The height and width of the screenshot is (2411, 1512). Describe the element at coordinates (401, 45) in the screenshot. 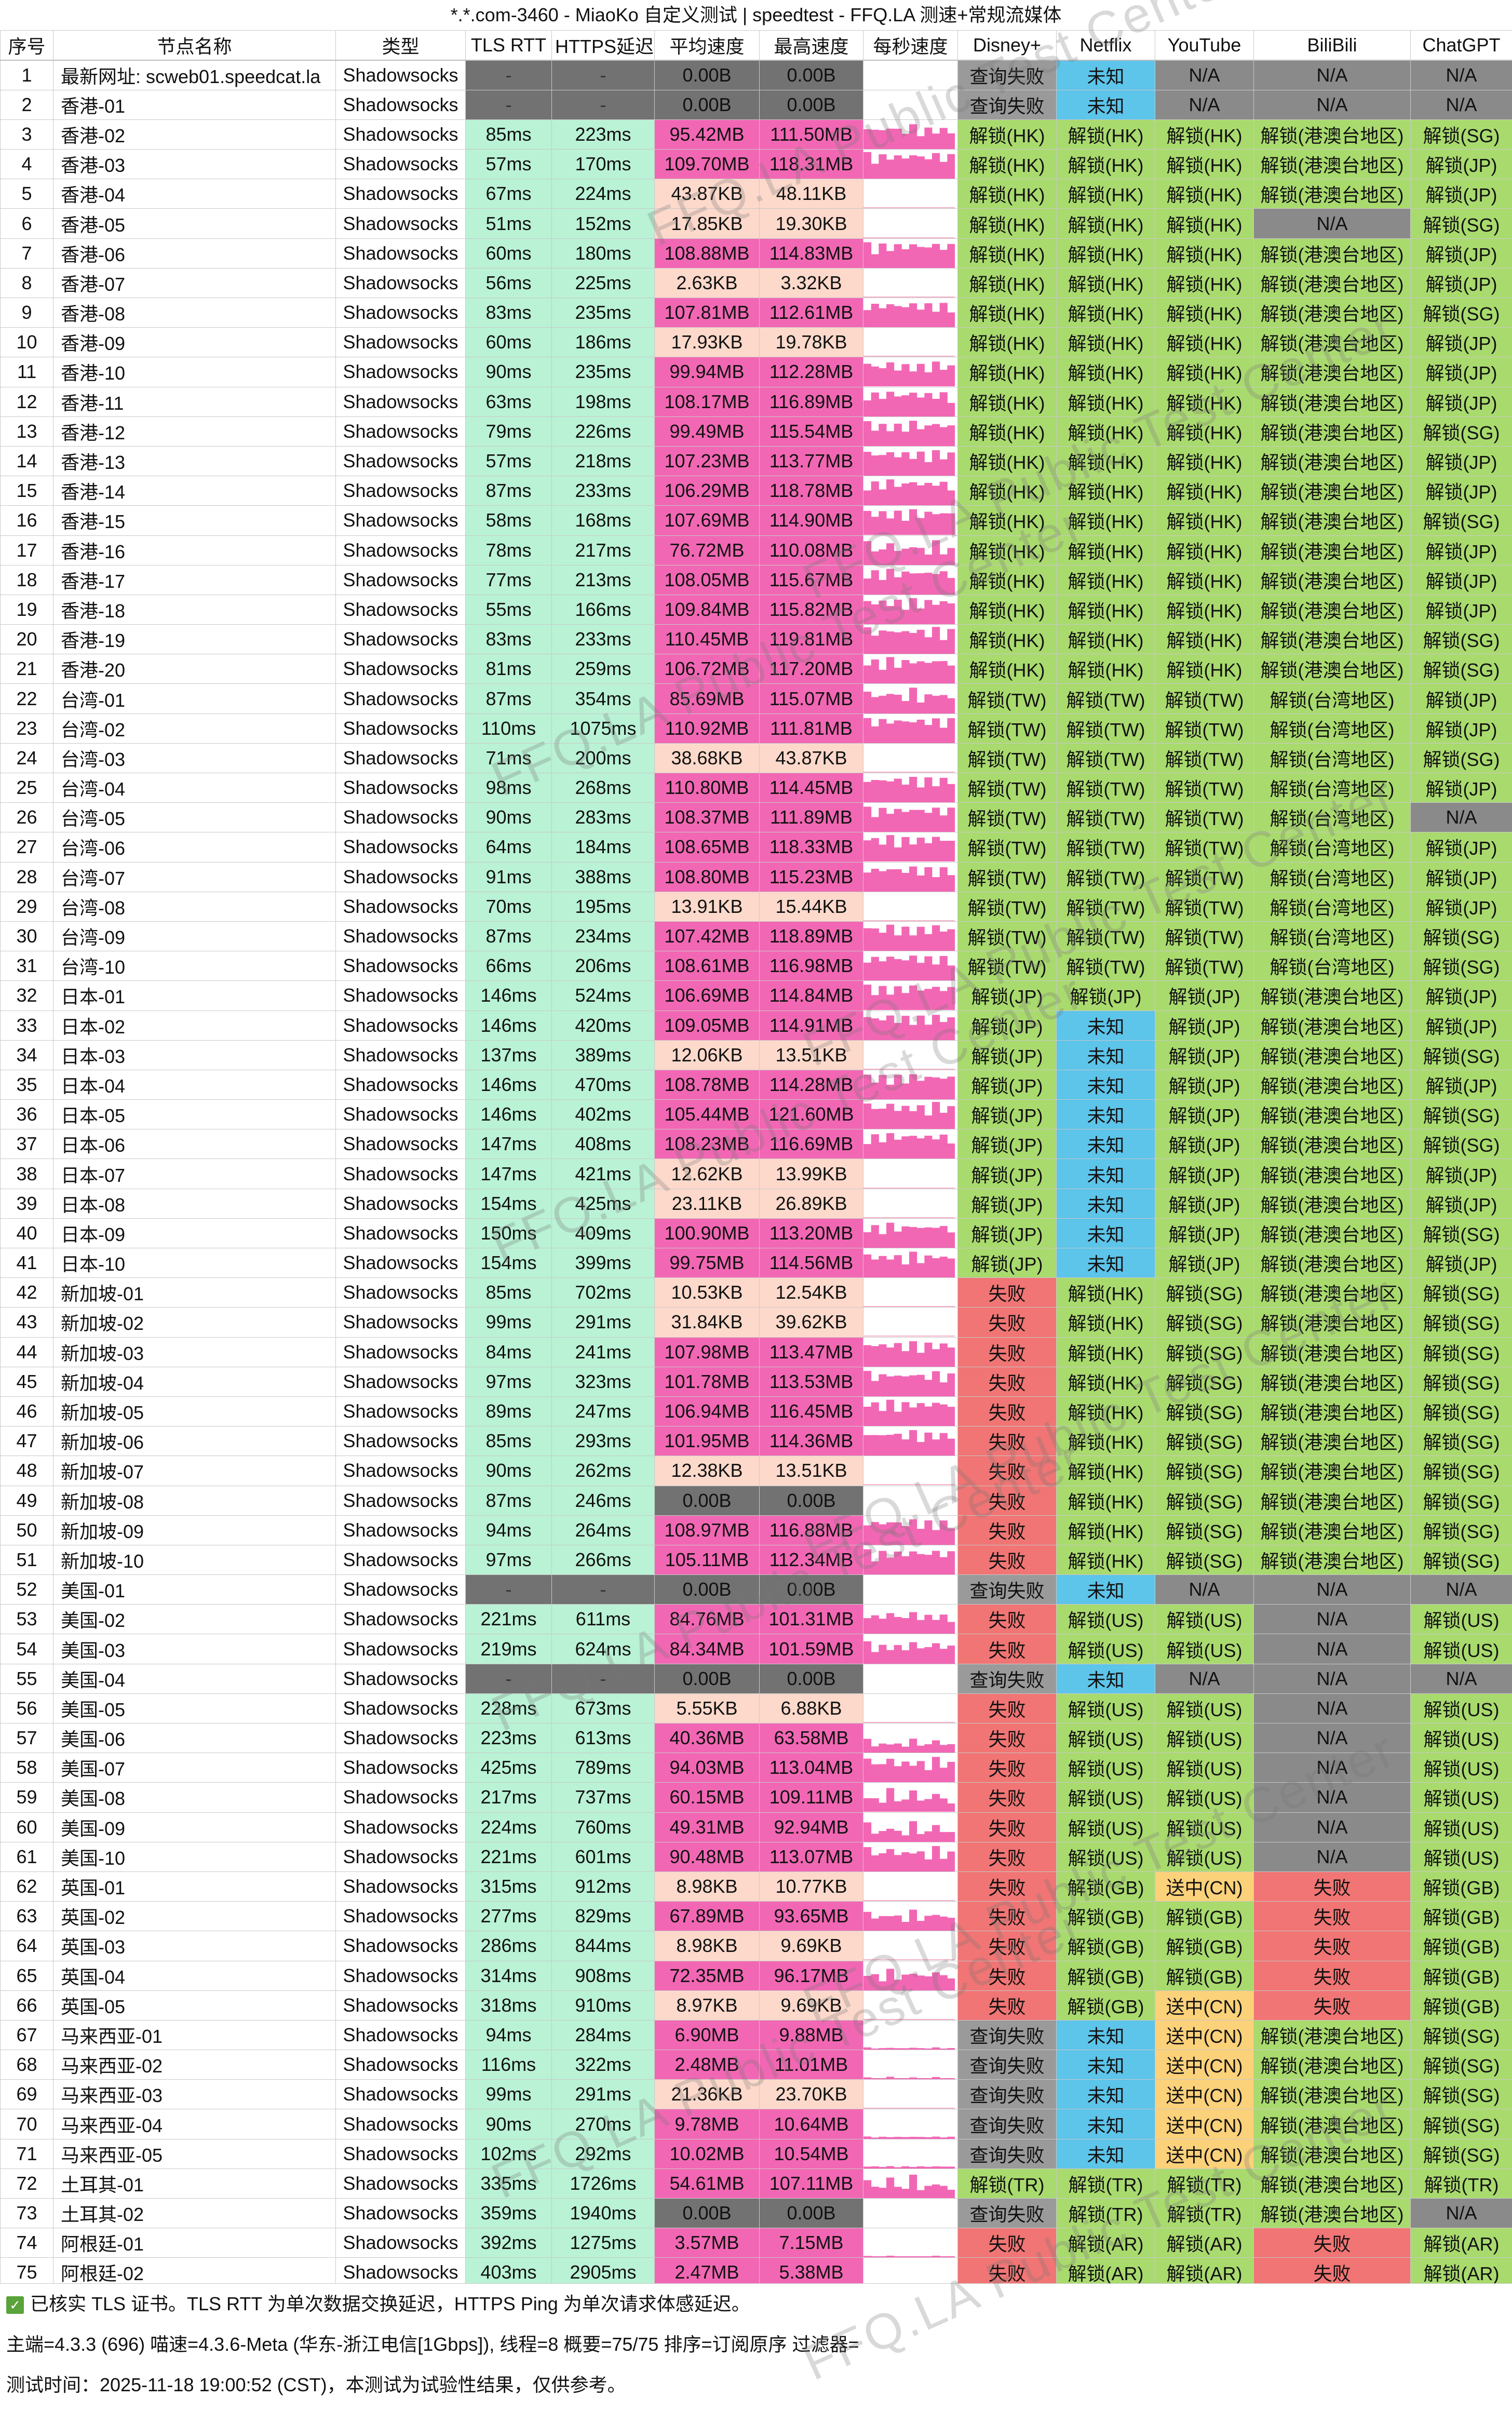

I see `col-header-type: 类型` at that location.